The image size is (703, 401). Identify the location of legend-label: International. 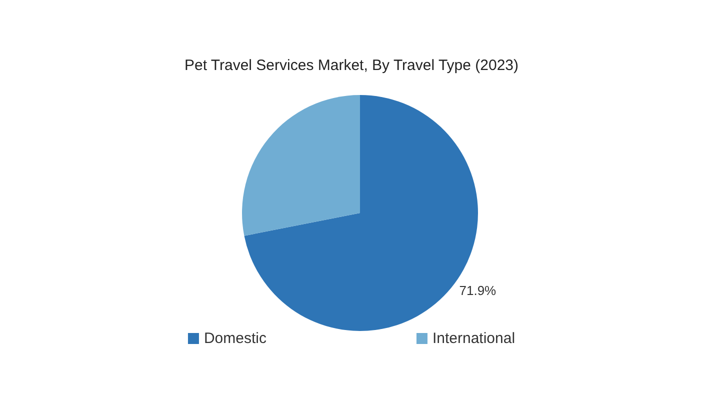
(474, 338).